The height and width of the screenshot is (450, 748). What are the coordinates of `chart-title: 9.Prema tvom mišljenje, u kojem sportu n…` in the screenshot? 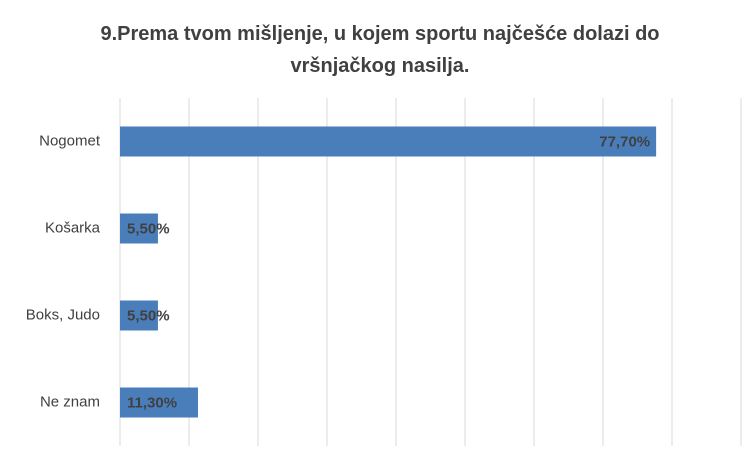 It's located at (380, 50).